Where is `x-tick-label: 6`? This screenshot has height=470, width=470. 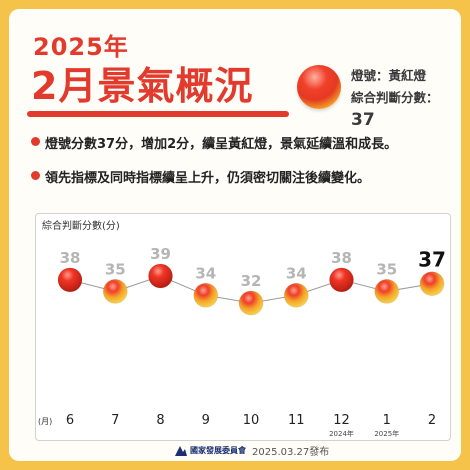 x-tick-label: 6 is located at coordinates (70, 420).